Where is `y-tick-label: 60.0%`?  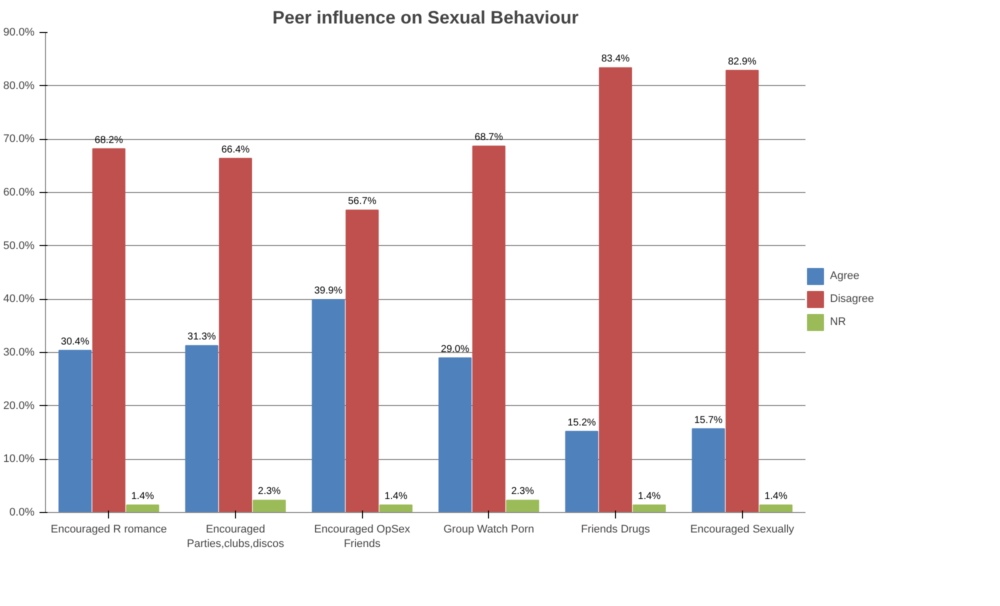
y-tick-label: 60.0% is located at coordinates (19, 192).